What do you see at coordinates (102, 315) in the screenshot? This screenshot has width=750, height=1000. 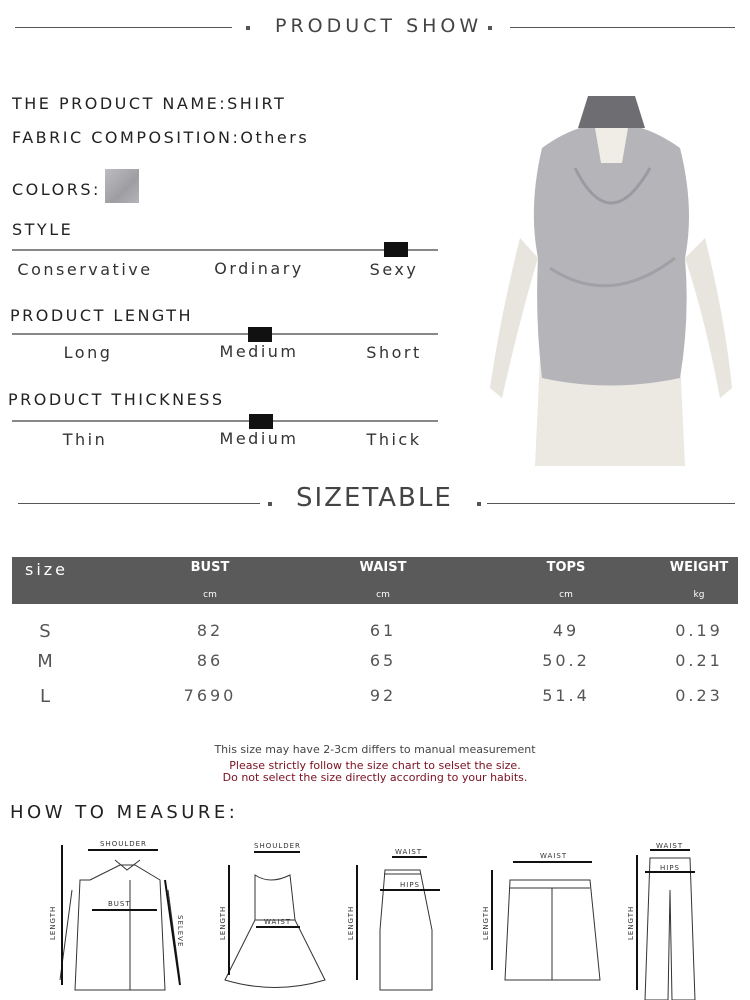 I see `length-title: PRODUCT LENGTH` at bounding box center [102, 315].